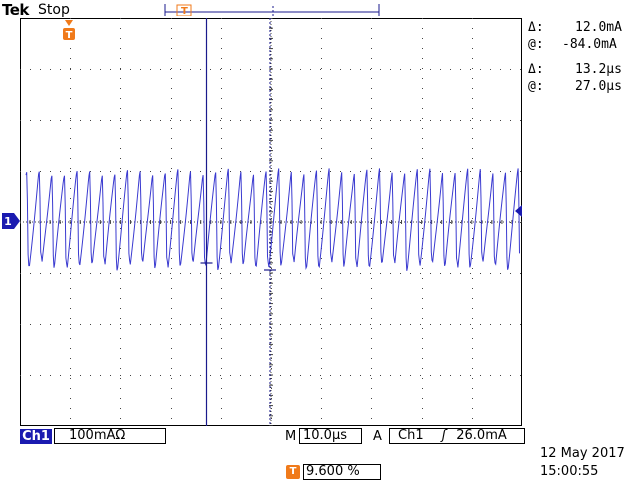 Image resolution: width=636 pixels, height=484 pixels. What do you see at coordinates (569, 471) in the screenshot?
I see `time-display: 15:00:55` at bounding box center [569, 471].